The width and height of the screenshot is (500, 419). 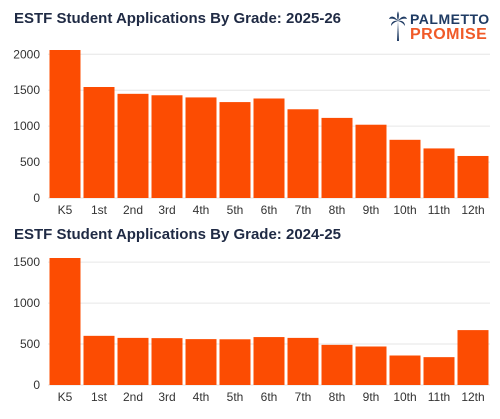 I want to click on logo-text-promise: PROMISE, so click(x=449, y=34).